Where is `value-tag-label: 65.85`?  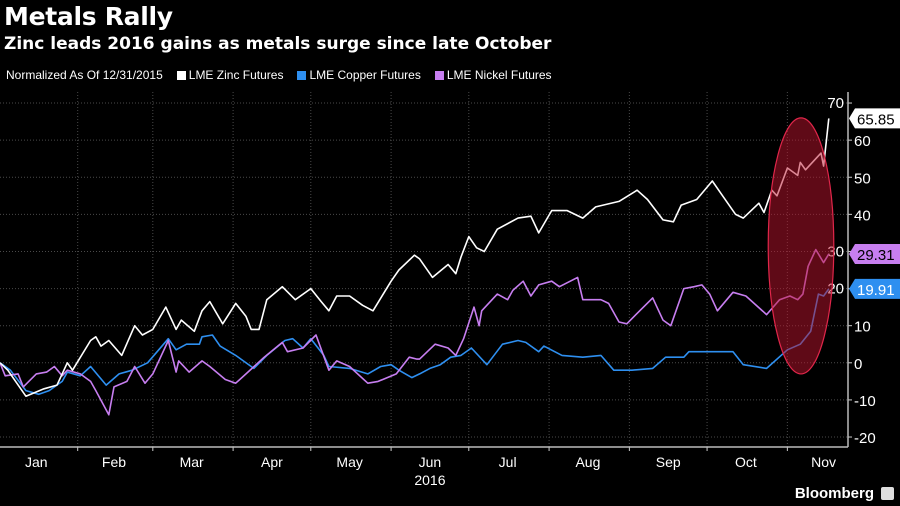
value-tag-label: 65.85 is located at coordinates (876, 119).